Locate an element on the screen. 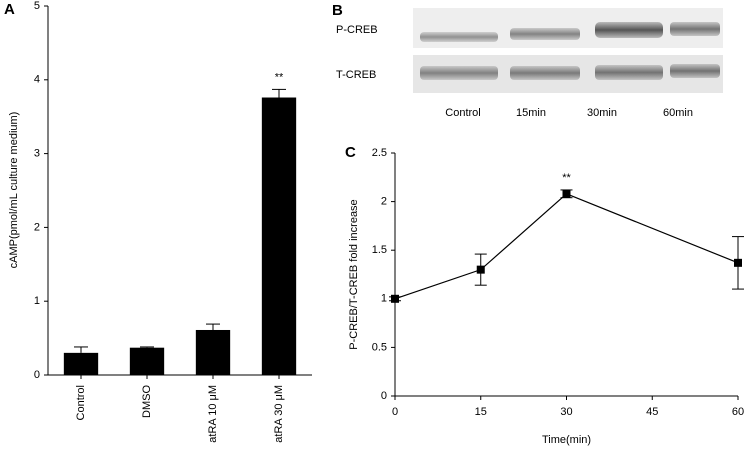 The width and height of the screenshot is (750, 450). y-axis-label: cAMP(pmol/mL culture medium) is located at coordinates (14, 190).